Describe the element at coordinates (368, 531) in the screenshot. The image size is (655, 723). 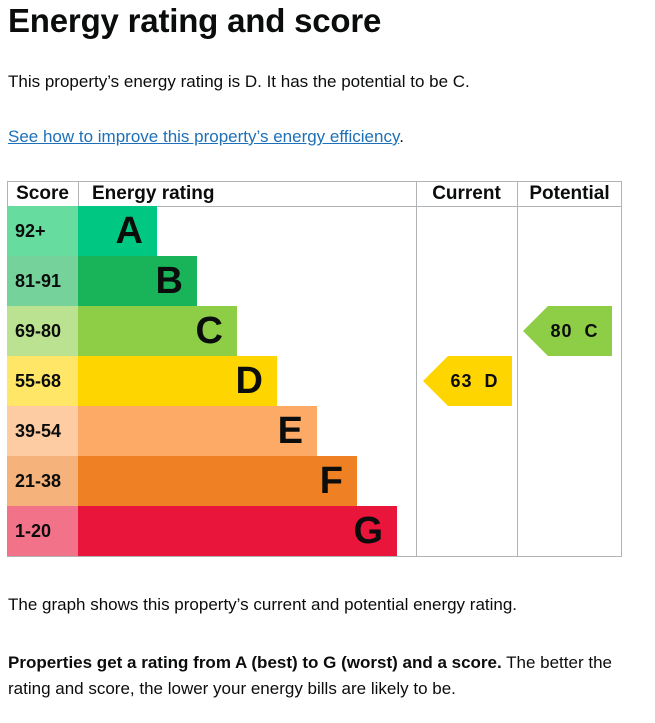
I see `rating-letter-g: G` at that location.